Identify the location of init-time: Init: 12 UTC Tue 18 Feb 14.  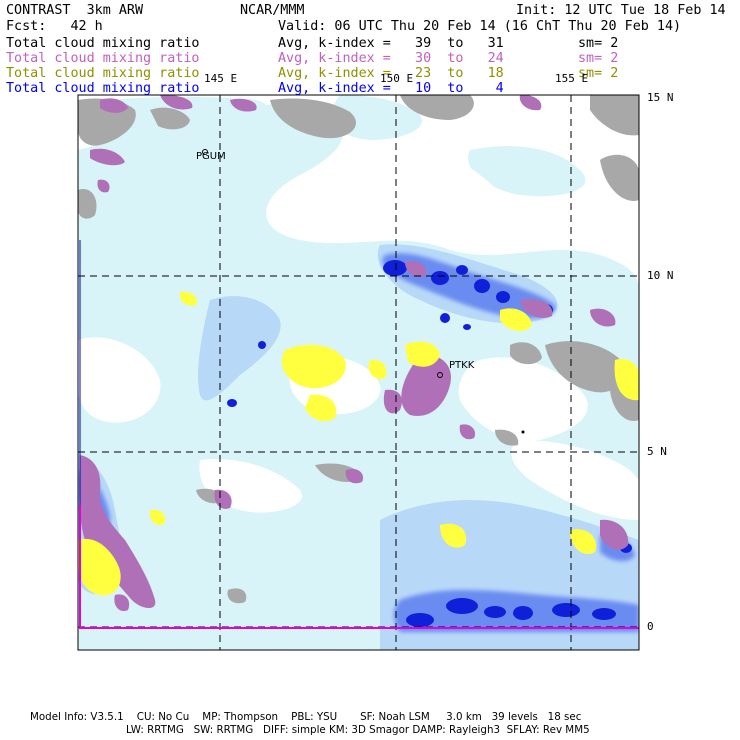
(621, 10).